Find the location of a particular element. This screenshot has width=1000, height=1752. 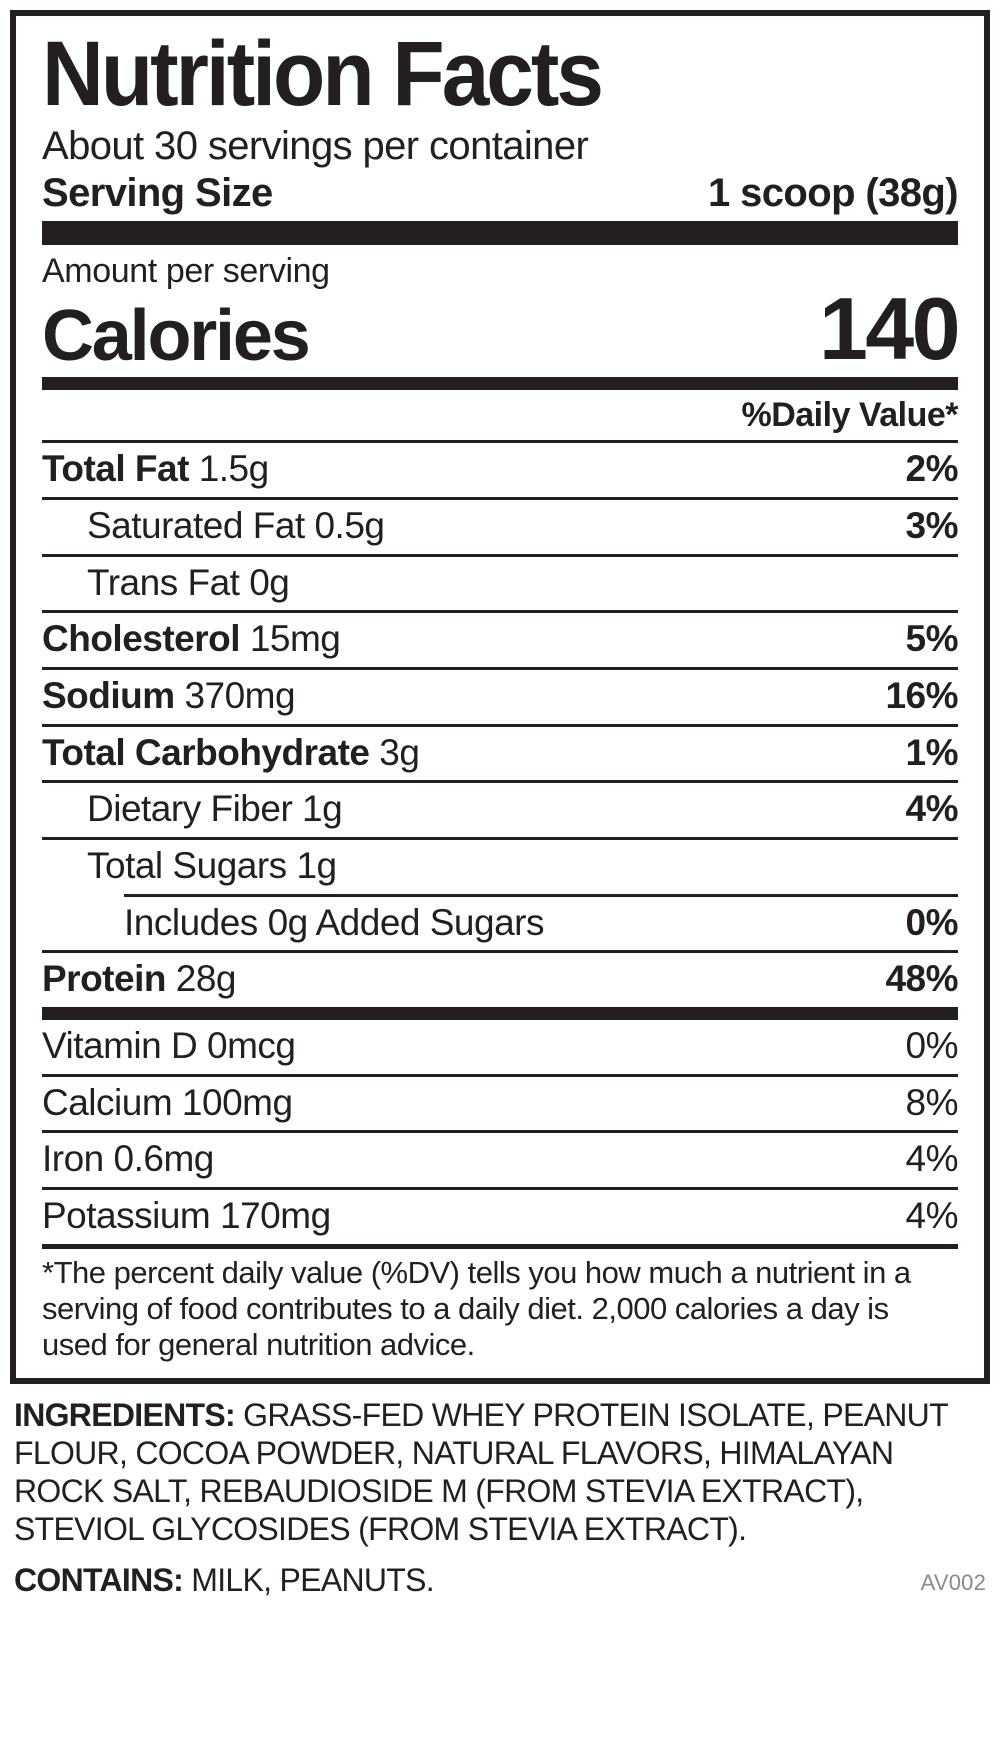

daily-value-header: %Daily Value* is located at coordinates (849, 415).